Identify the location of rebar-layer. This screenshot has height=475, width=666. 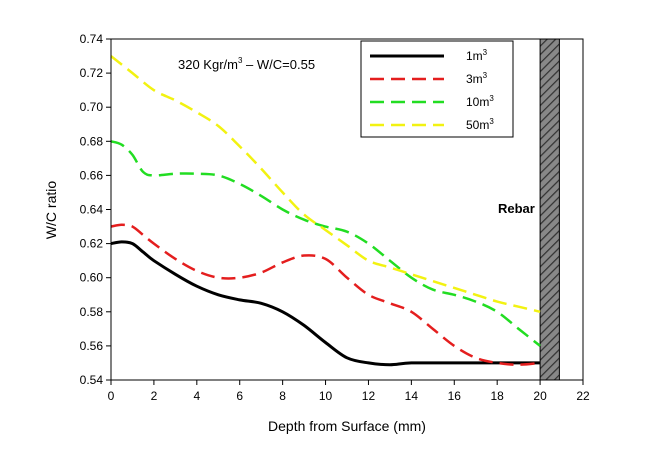
(549, 209).